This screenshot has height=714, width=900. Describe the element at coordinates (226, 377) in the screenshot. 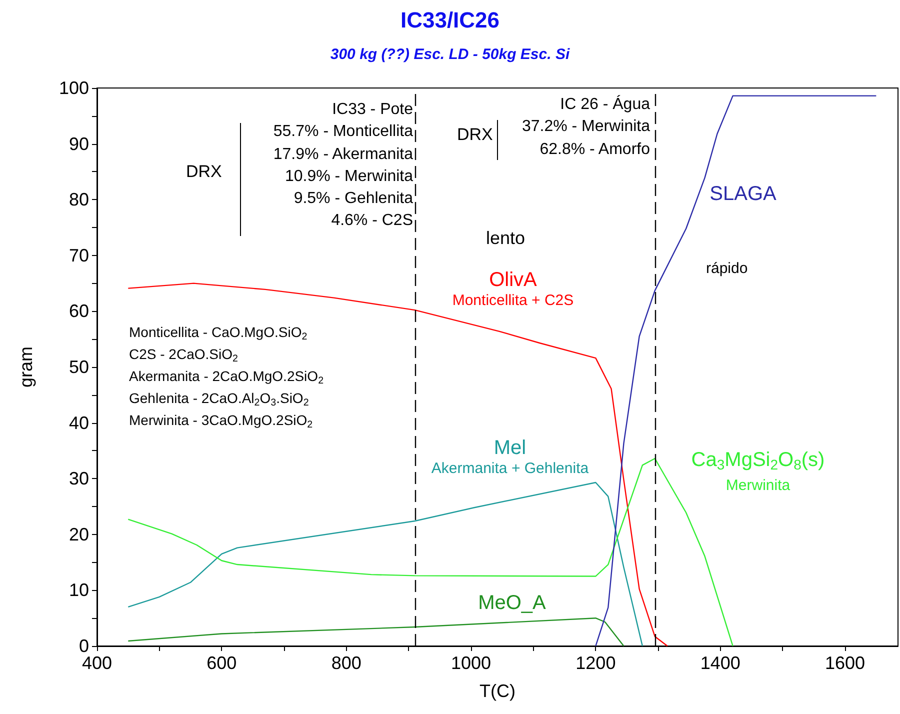

I see `text: Monticellita - CaO.MgO.SiO$_{2}$ C2S - 2CaO.SiO$_{2}$ Akermanita - 2CaO.MgO.2SiO$_{2}$ Gehlenita - 2CaO.Al$_{2}$O$_{3}$.SiO$_{2}$ Merwinita - 3CaO.MgO.2SiO$_{2}$` at that location.